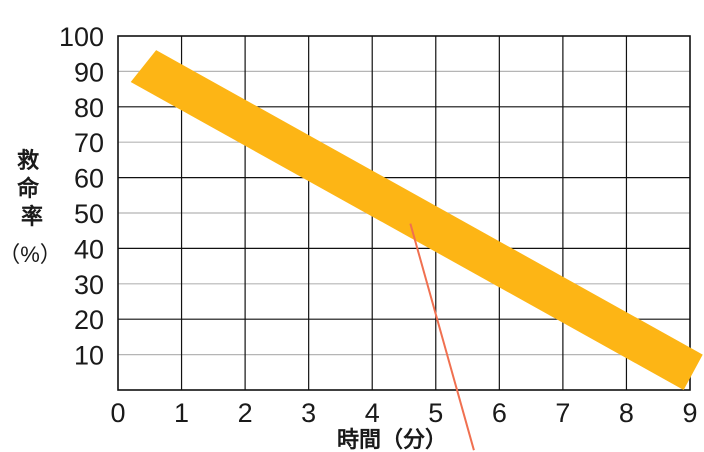  I want to click on y-tick-label: 10, so click(89, 356).